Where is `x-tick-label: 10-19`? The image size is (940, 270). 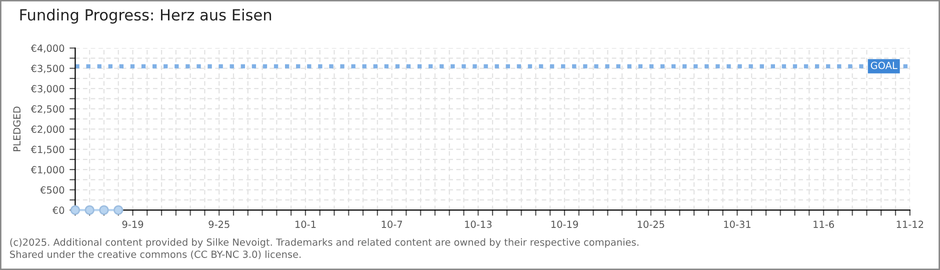
x-tick-label: 10-19 is located at coordinates (564, 224).